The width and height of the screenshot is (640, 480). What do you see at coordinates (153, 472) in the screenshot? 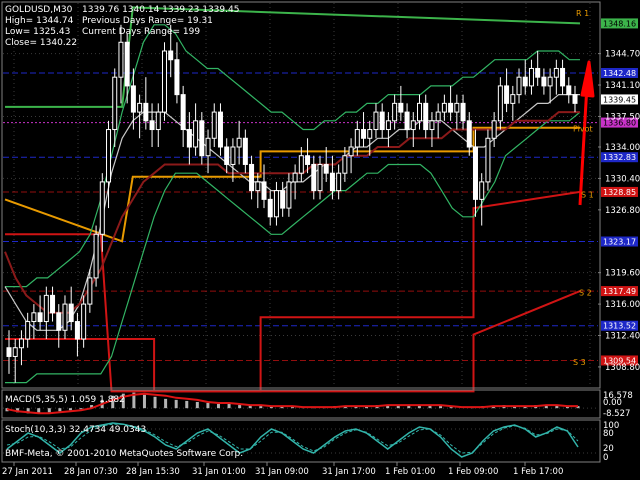
I see `time-label: 28 Jan 15:30` at bounding box center [153, 472].